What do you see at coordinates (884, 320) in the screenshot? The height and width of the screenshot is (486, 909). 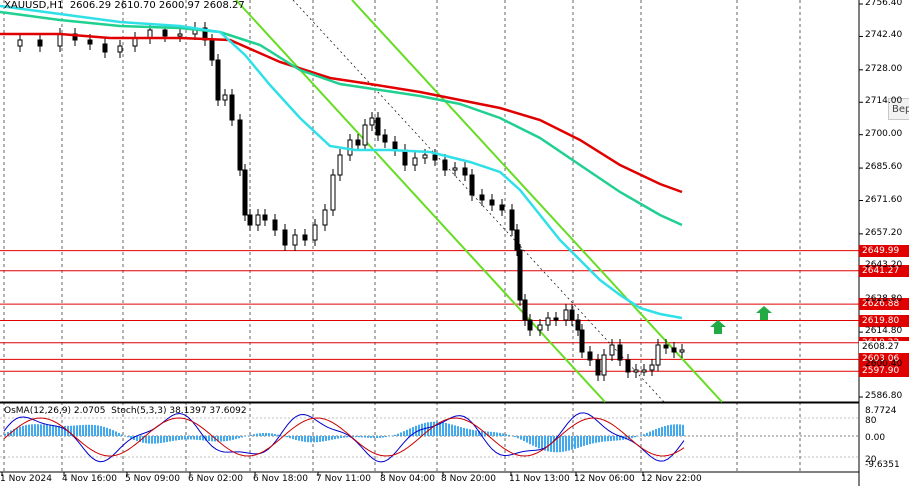 I see `level-price-tag: 2619.80` at bounding box center [884, 320].